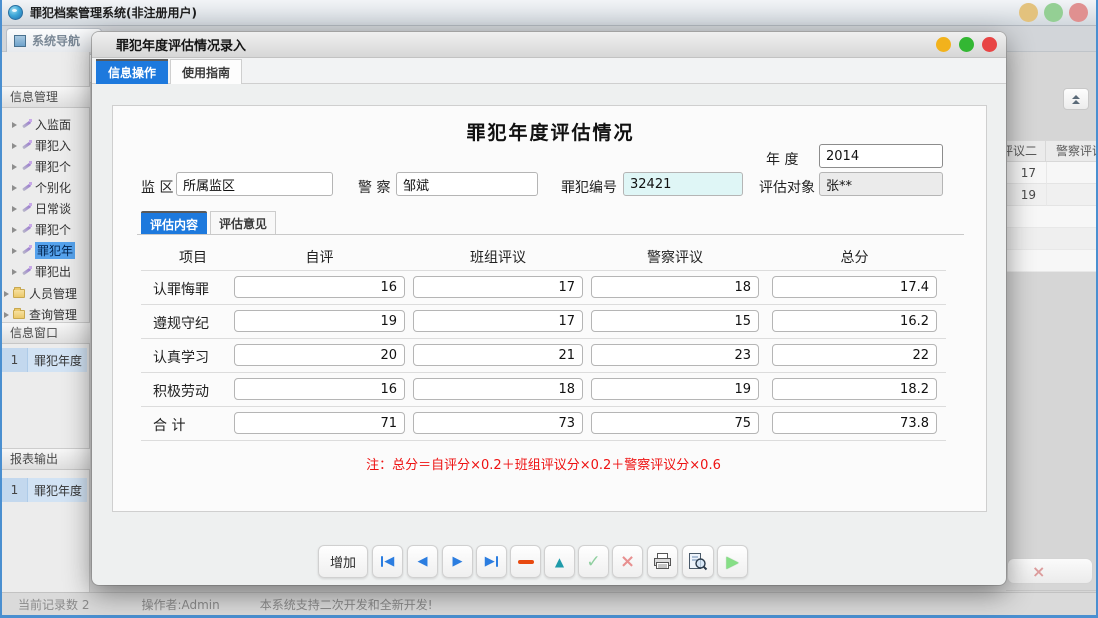 This screenshot has height=618, width=1098. What do you see at coordinates (44, 314) in the screenshot?
I see `sidebar-folder-query: 查询管理` at bounding box center [44, 314].